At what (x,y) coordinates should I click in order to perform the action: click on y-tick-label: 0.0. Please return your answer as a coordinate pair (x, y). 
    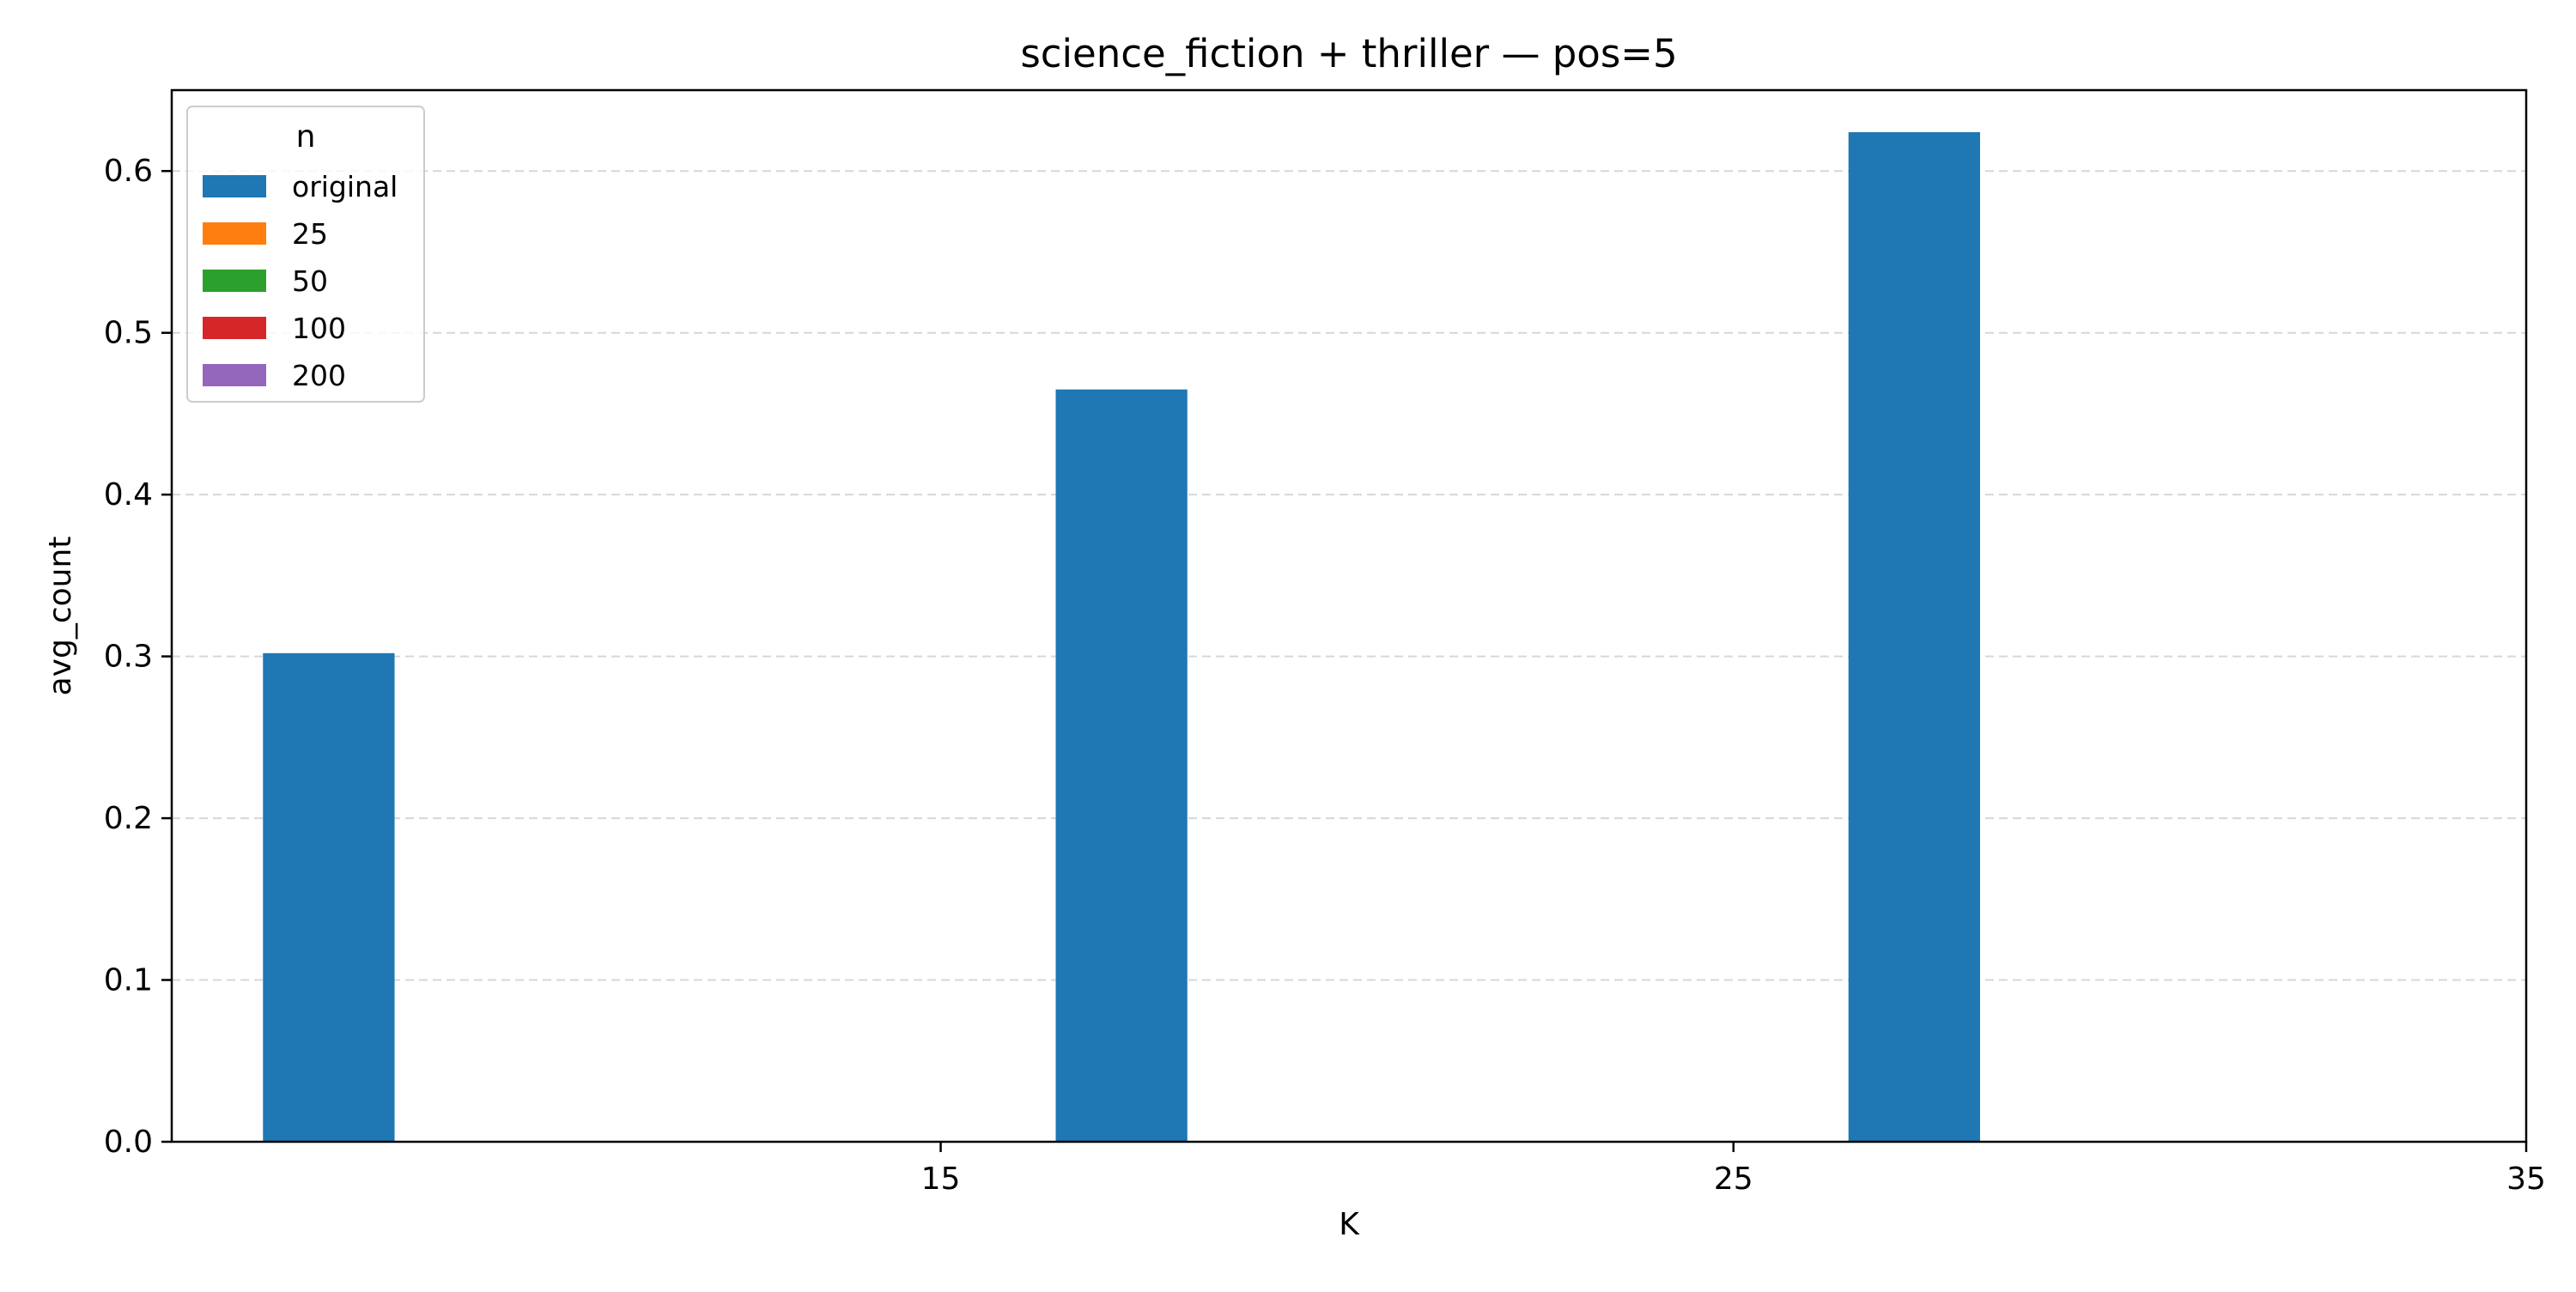
    Looking at the image, I should click on (128, 1142).